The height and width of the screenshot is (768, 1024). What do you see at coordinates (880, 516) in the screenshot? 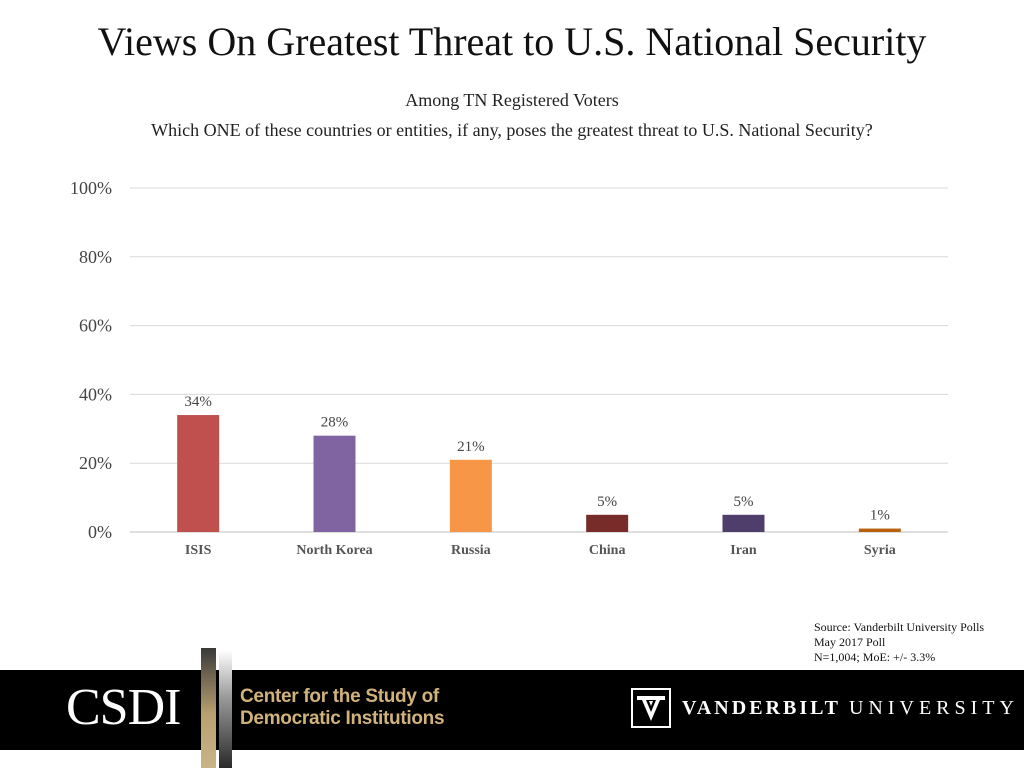
I see `data-label: 1%` at bounding box center [880, 516].